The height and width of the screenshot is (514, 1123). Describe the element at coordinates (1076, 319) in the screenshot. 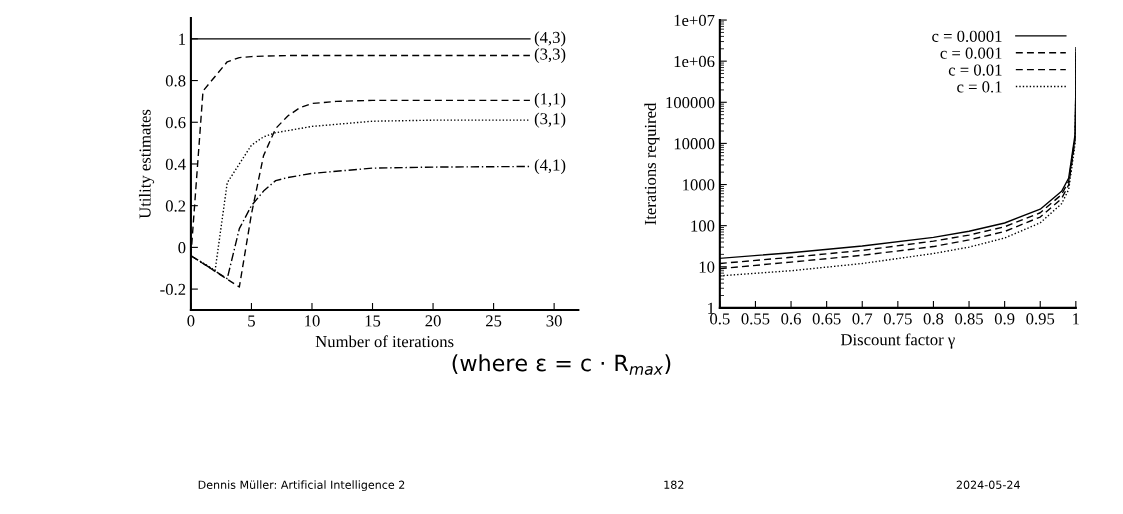

I see `x-tick-label: 1` at that location.